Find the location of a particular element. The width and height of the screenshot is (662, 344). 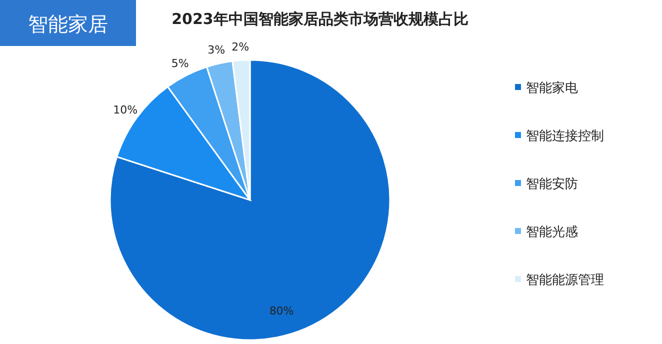

annotation: 智能家居 is located at coordinates (68, 23).